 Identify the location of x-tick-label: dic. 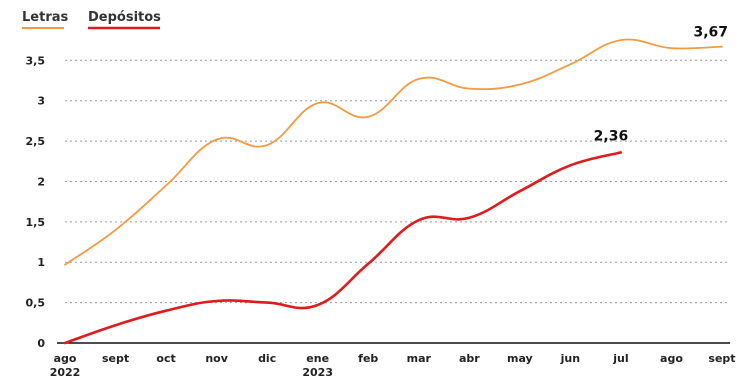
(267, 358).